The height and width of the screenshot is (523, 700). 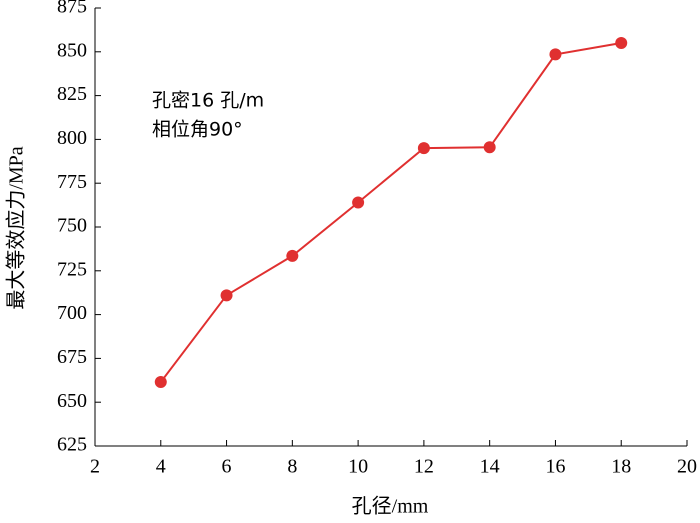 What do you see at coordinates (161, 467) in the screenshot?
I see `x-tick-label: 4` at bounding box center [161, 467].